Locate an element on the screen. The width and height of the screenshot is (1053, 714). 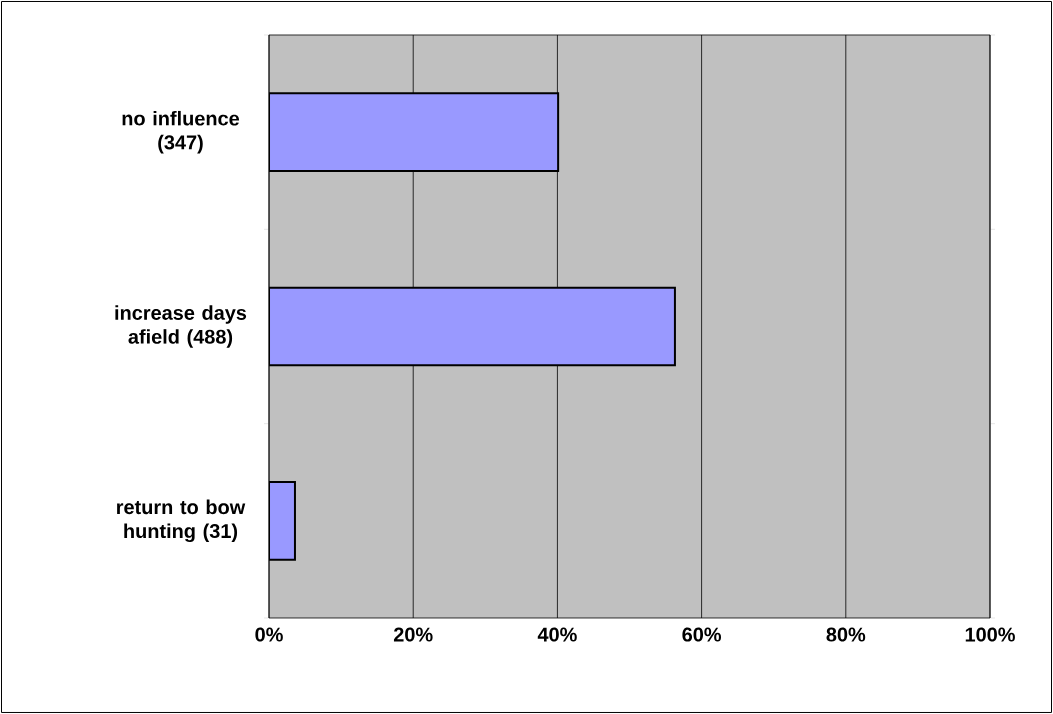
x-tick-label: 80% is located at coordinates (846, 634).